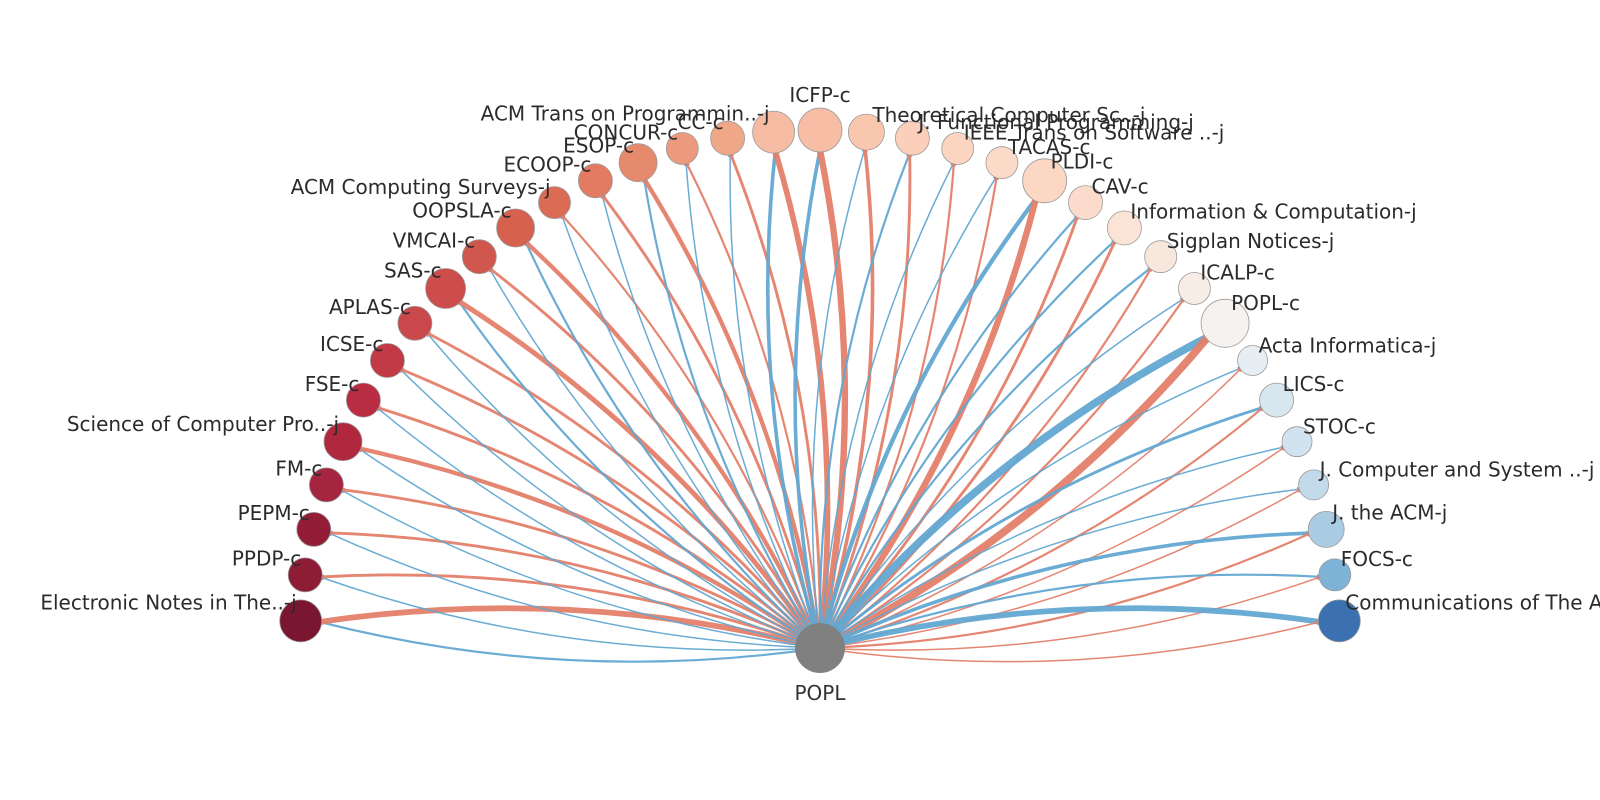 The width and height of the screenshot is (1600, 800). Describe the element at coordinates (958, 148) in the screenshot. I see `node-ieee-trans-on-software-j` at that location.